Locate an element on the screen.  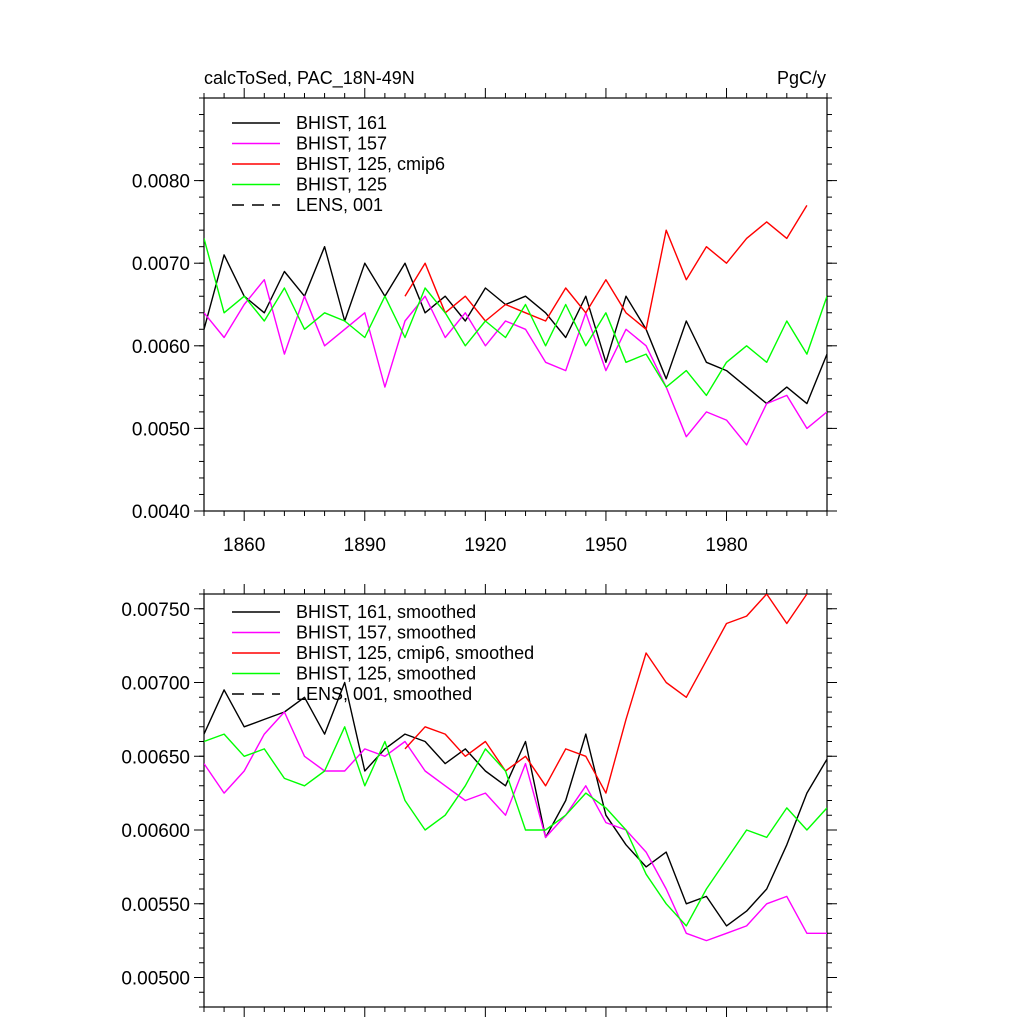
y-tick-label: 0.00750 is located at coordinates (155, 610).